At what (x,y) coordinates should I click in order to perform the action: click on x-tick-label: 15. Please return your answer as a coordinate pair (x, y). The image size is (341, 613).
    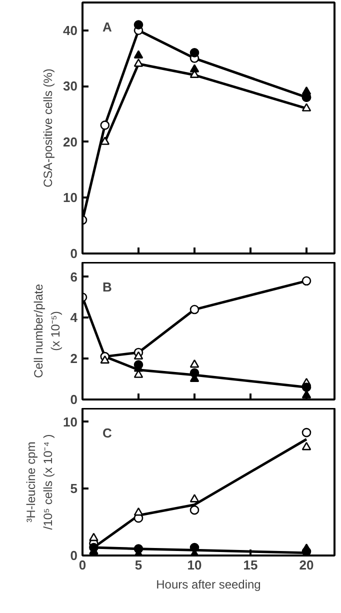
    Looking at the image, I should click on (250, 565).